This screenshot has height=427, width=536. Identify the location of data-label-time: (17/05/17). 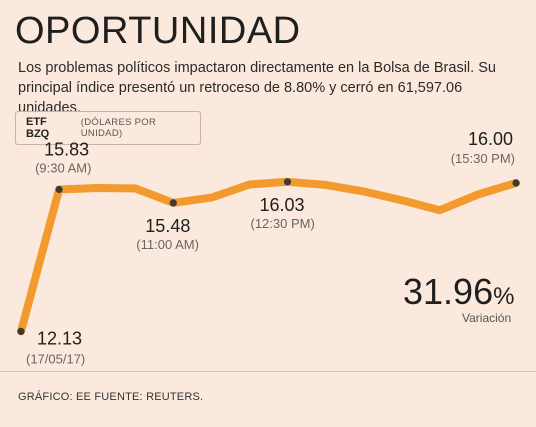
(55, 358).